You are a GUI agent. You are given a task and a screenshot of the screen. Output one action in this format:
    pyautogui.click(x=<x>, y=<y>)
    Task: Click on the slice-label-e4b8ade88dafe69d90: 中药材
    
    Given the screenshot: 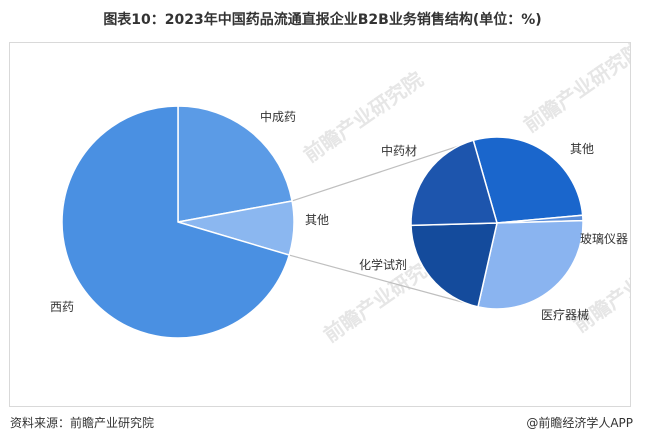 What is the action you would take?
    pyautogui.click(x=399, y=150)
    